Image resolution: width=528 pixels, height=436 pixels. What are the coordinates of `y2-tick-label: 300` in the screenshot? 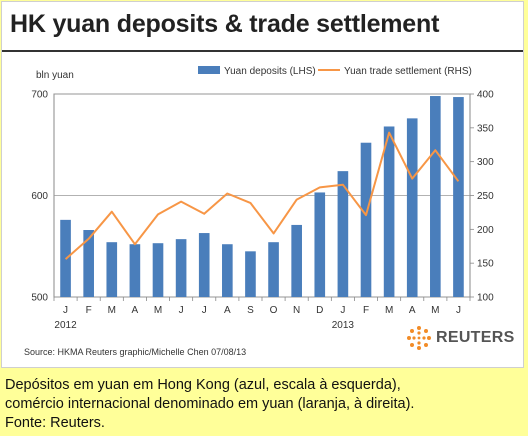 It's located at (485, 162).